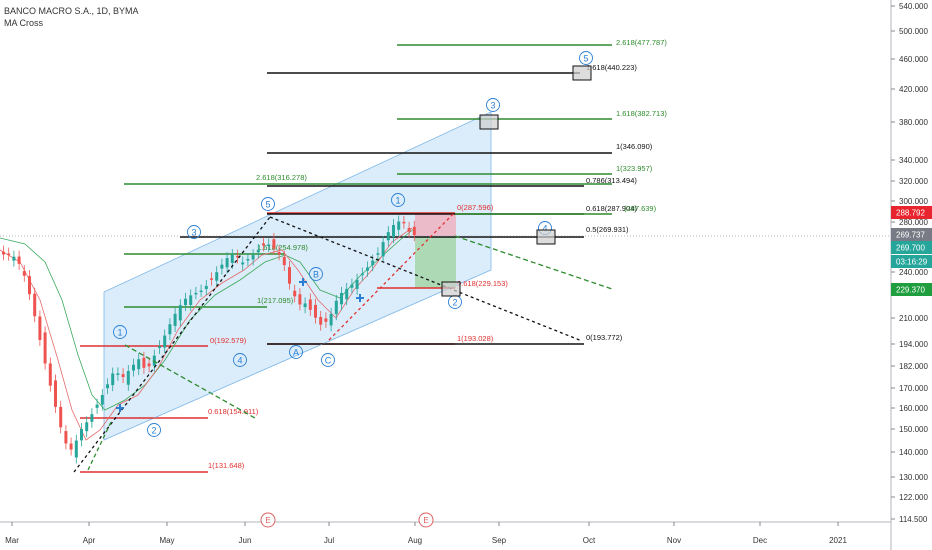 Image resolution: width=932 pixels, height=550 pixels. I want to click on fib-level-label: 1.618(254.978), so click(282, 247).